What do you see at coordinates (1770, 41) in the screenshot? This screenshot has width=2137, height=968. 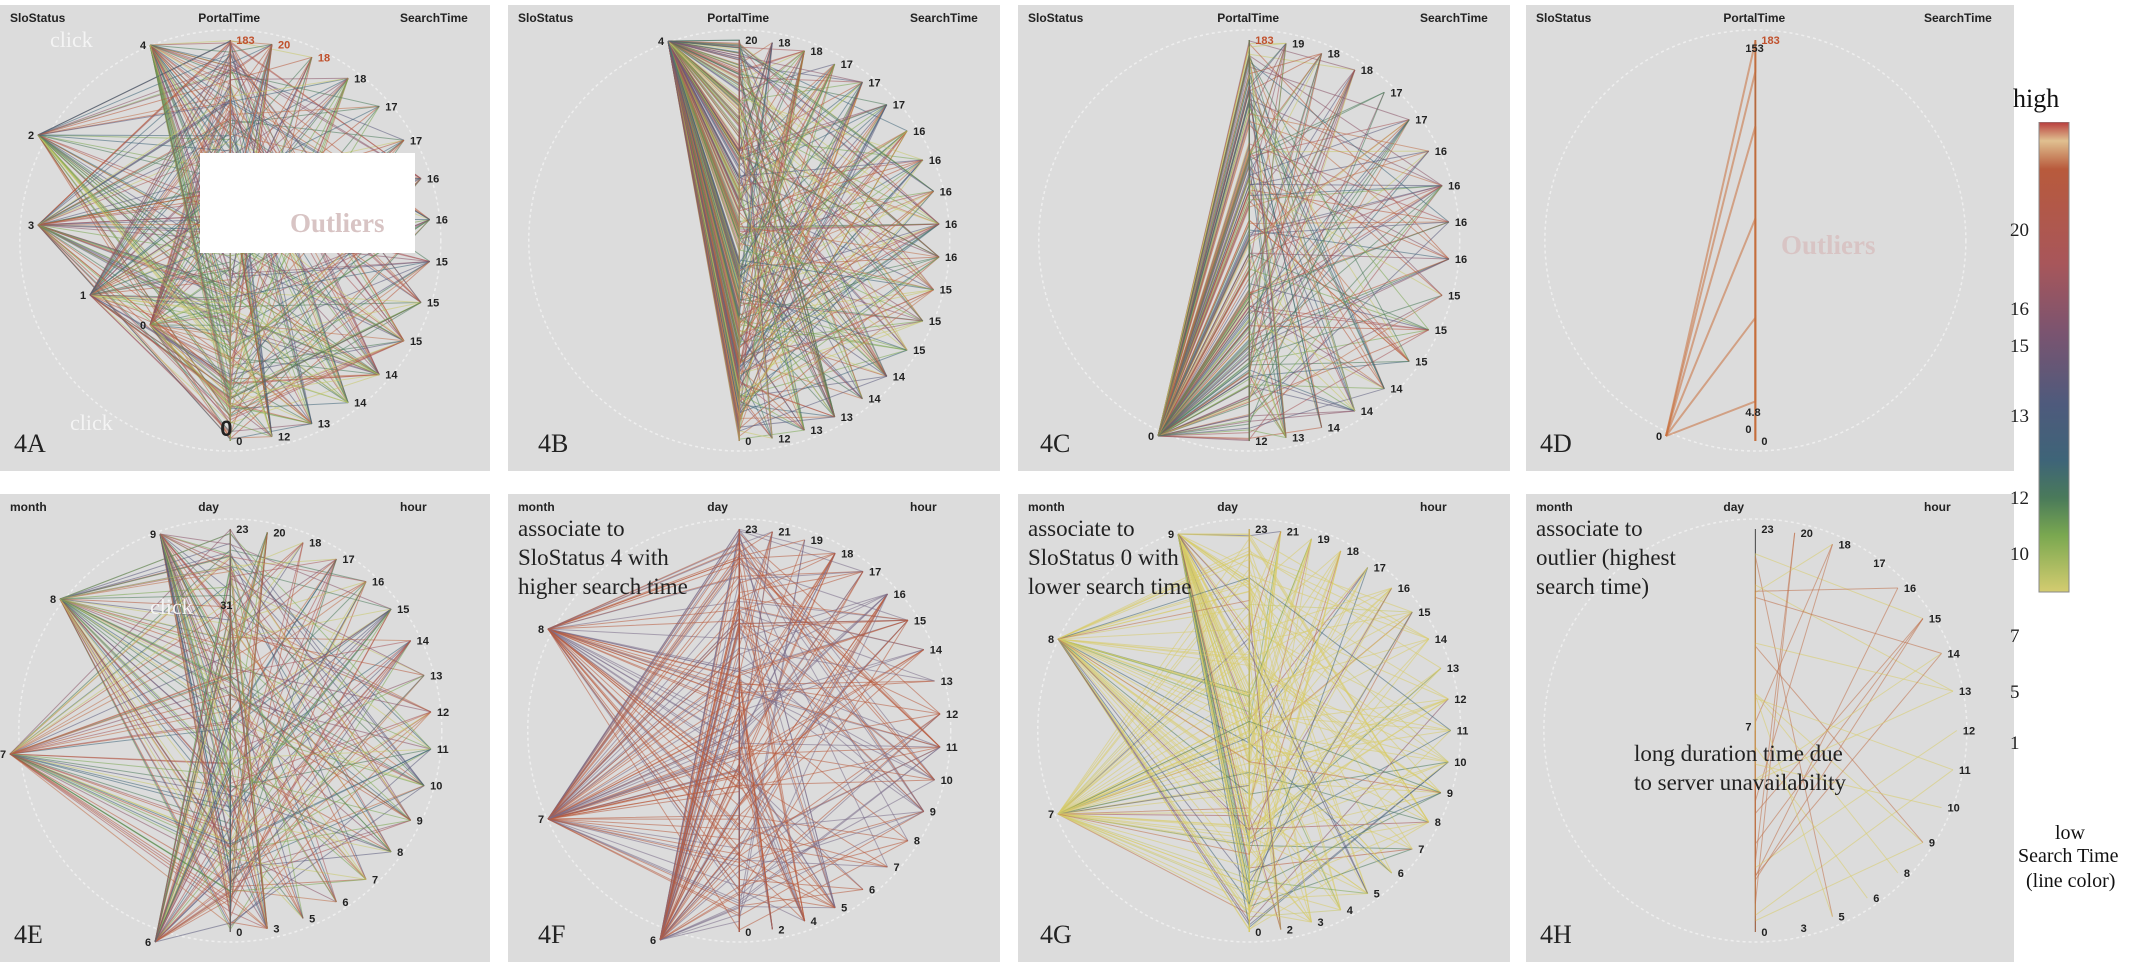 I see `right-axis-tick: 183` at bounding box center [1770, 41].